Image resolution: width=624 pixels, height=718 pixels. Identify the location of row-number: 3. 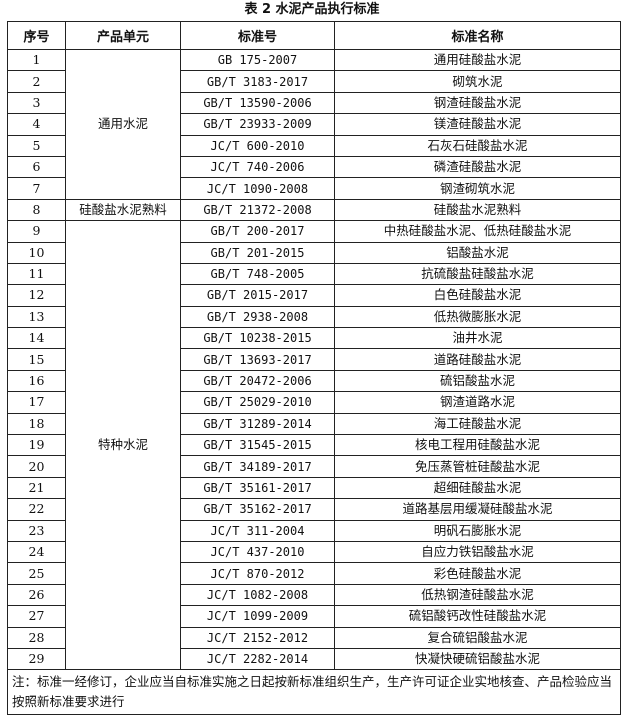
(36, 103).